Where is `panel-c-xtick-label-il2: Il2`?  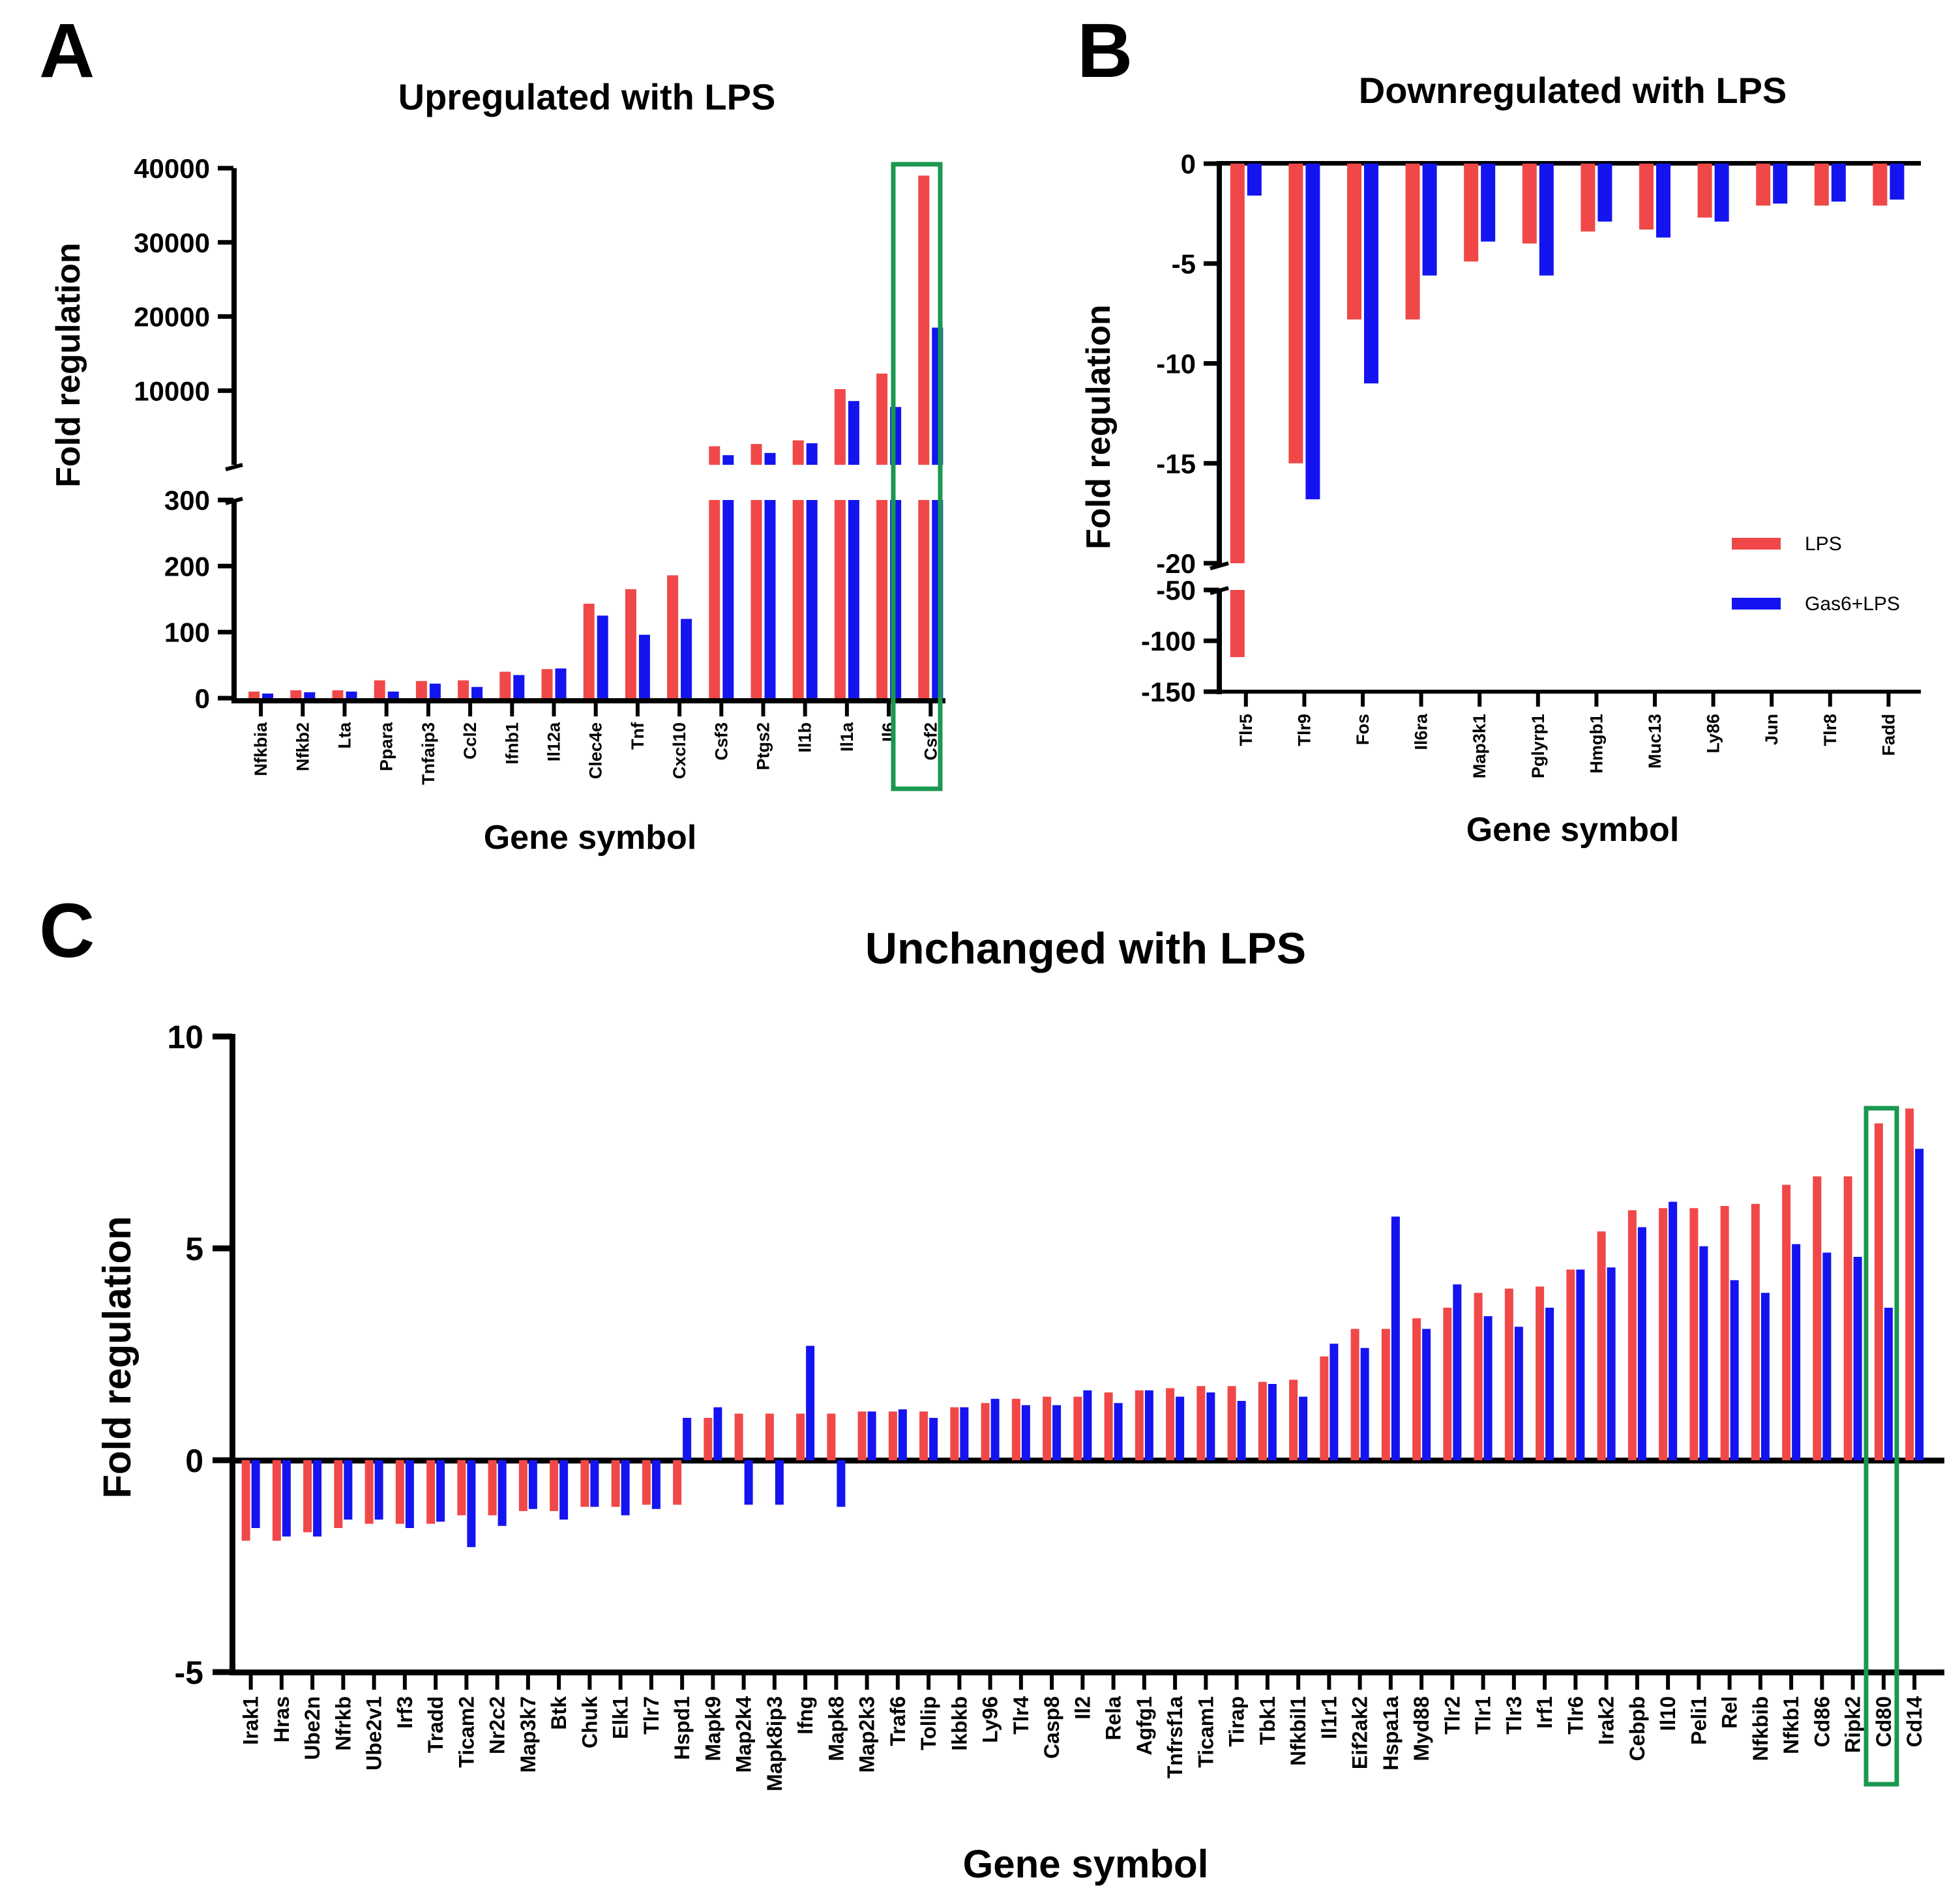 panel-c-xtick-label-il2: Il2 is located at coordinates (1083, 1708).